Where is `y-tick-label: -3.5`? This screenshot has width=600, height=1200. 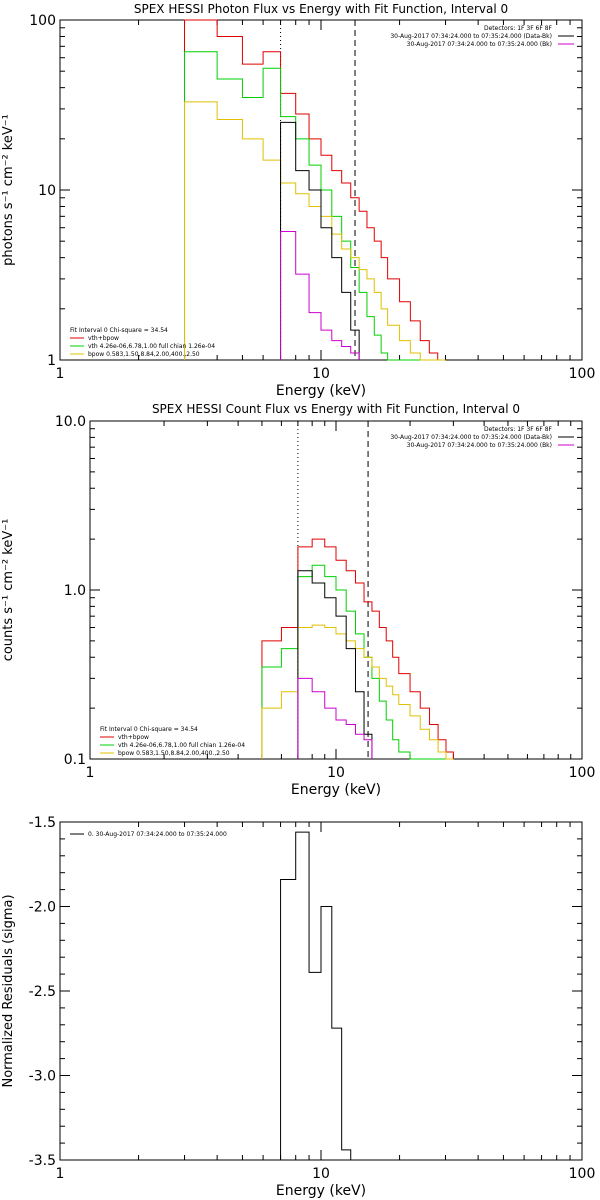 y-tick-label: -3.5 is located at coordinates (42, 1161).